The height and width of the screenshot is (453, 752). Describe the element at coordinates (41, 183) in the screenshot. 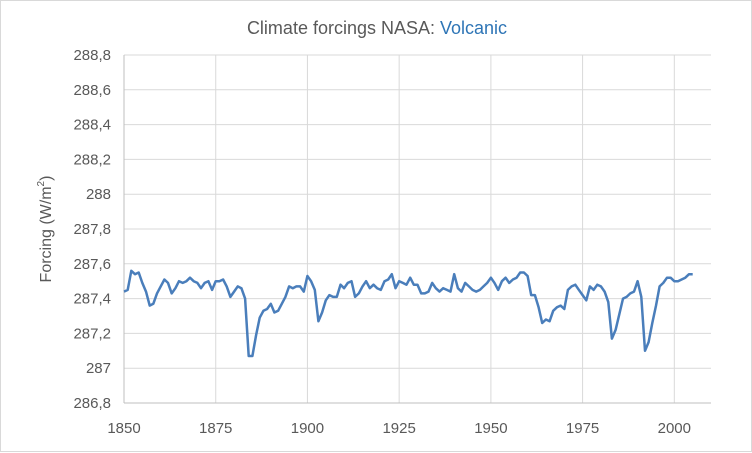

I see `y-axis-label-sup: 2` at that location.